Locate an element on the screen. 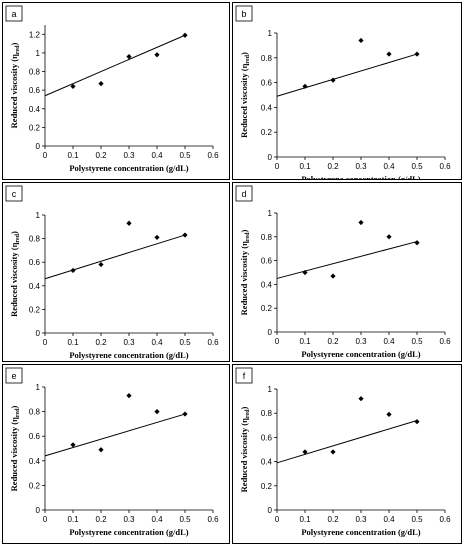 This screenshot has height=547, width=464. chart-f-x-axis-title: Polystyrene concentration (g/dL) is located at coordinates (360, 532).